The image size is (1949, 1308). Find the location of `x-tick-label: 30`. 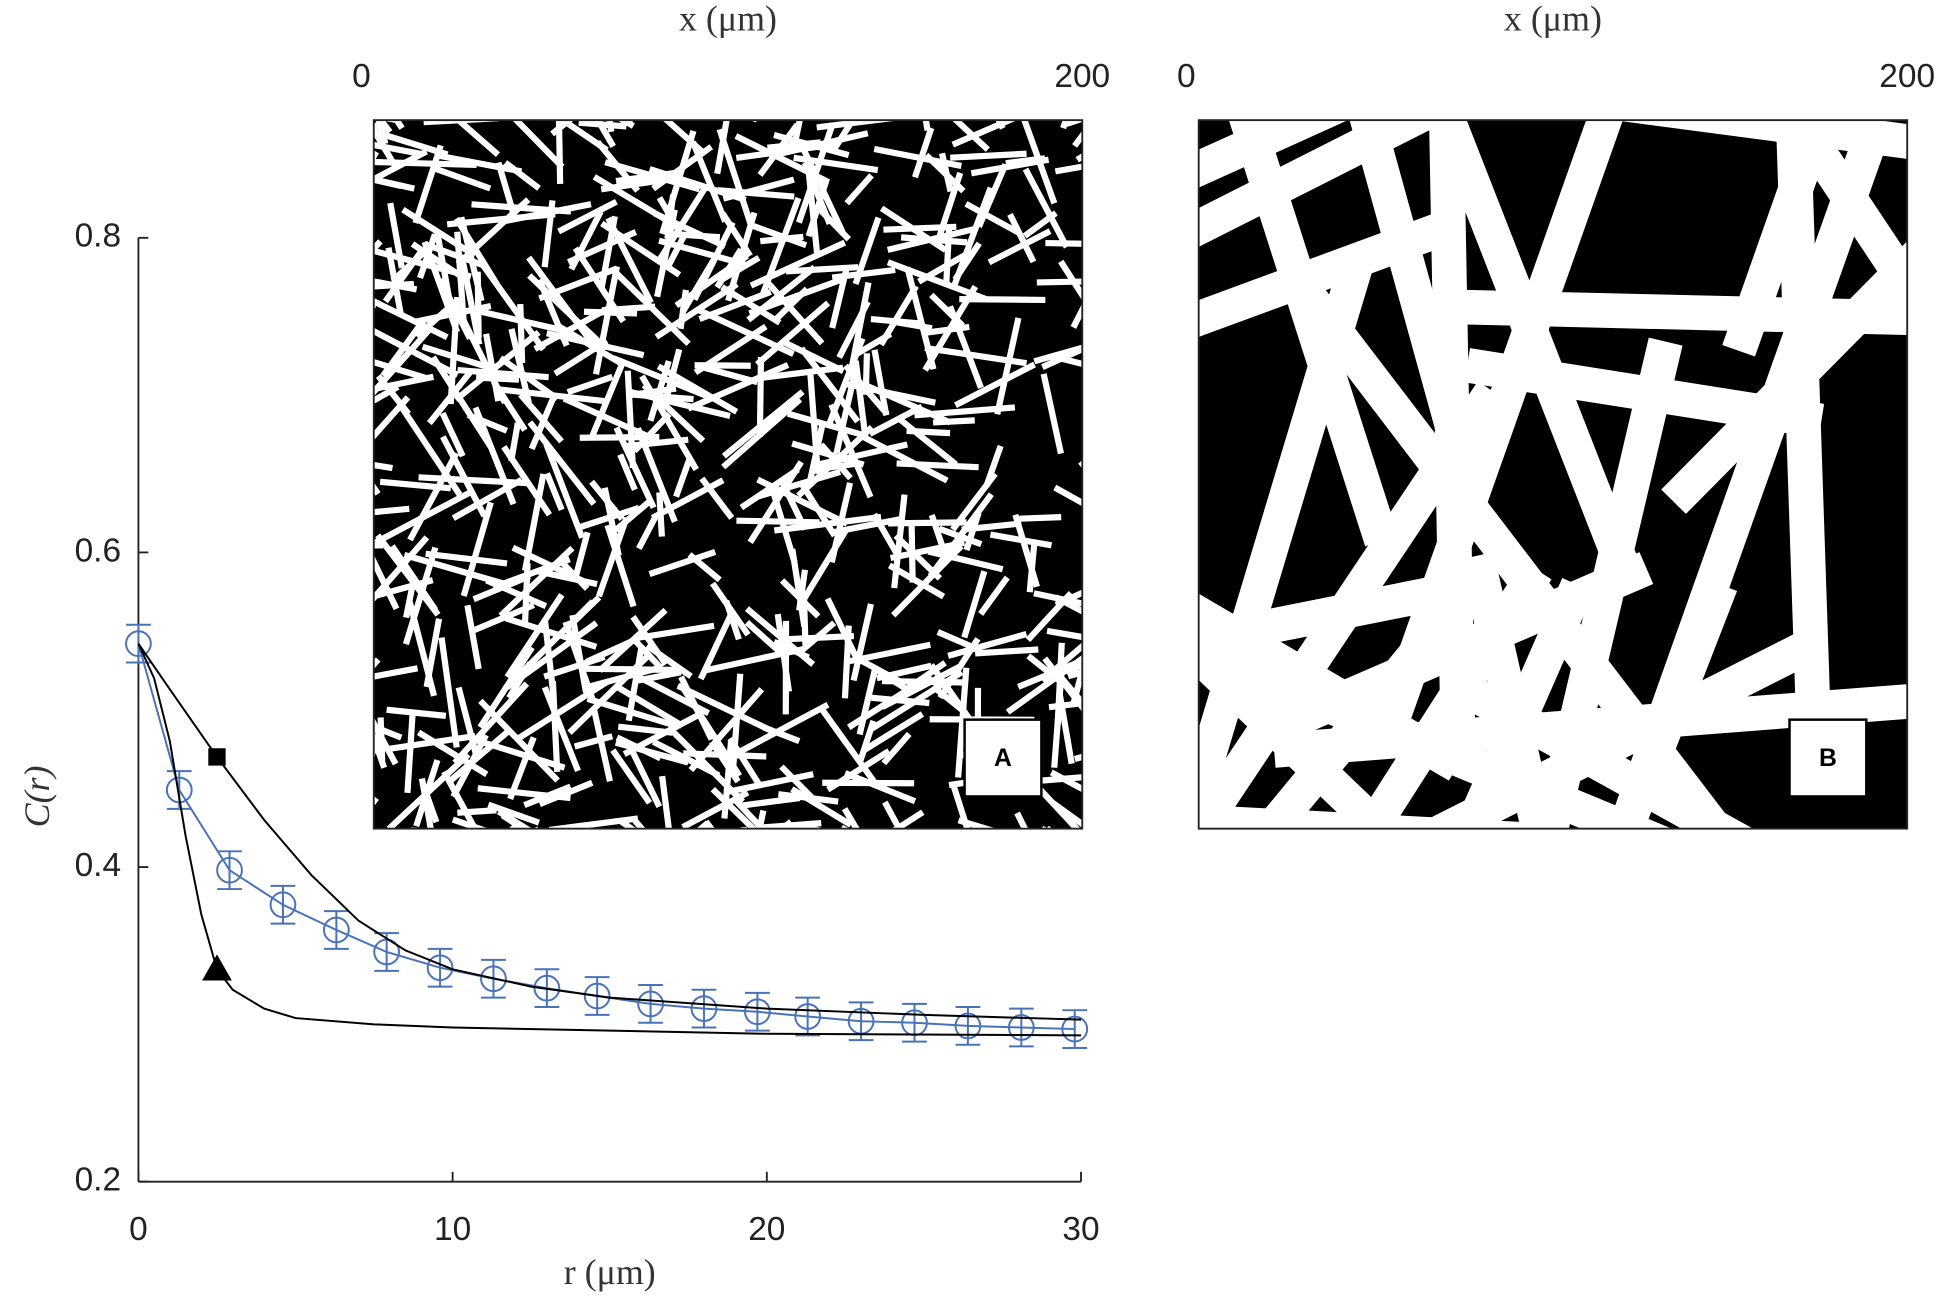

x-tick-label: 30 is located at coordinates (1080, 1229).